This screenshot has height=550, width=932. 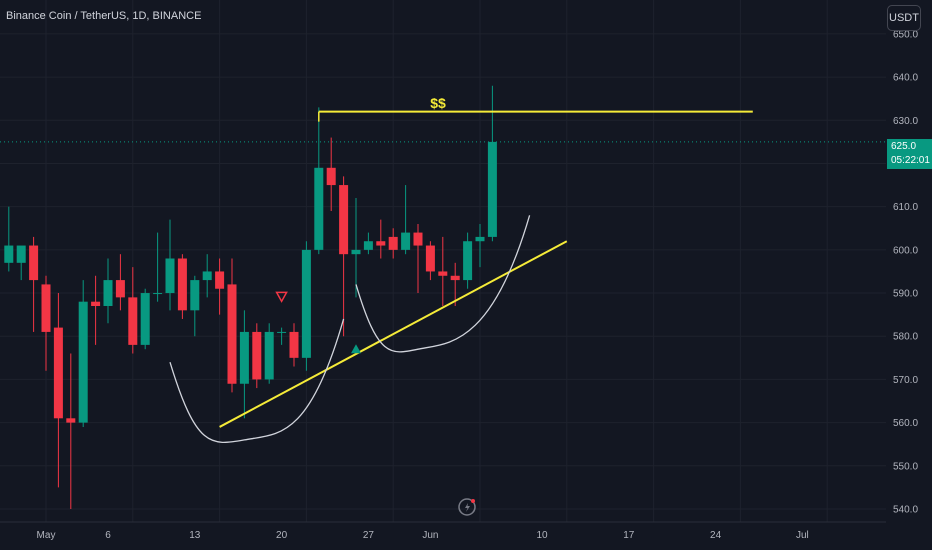 What do you see at coordinates (904, 18) in the screenshot?
I see `currency-button: USDT` at bounding box center [904, 18].